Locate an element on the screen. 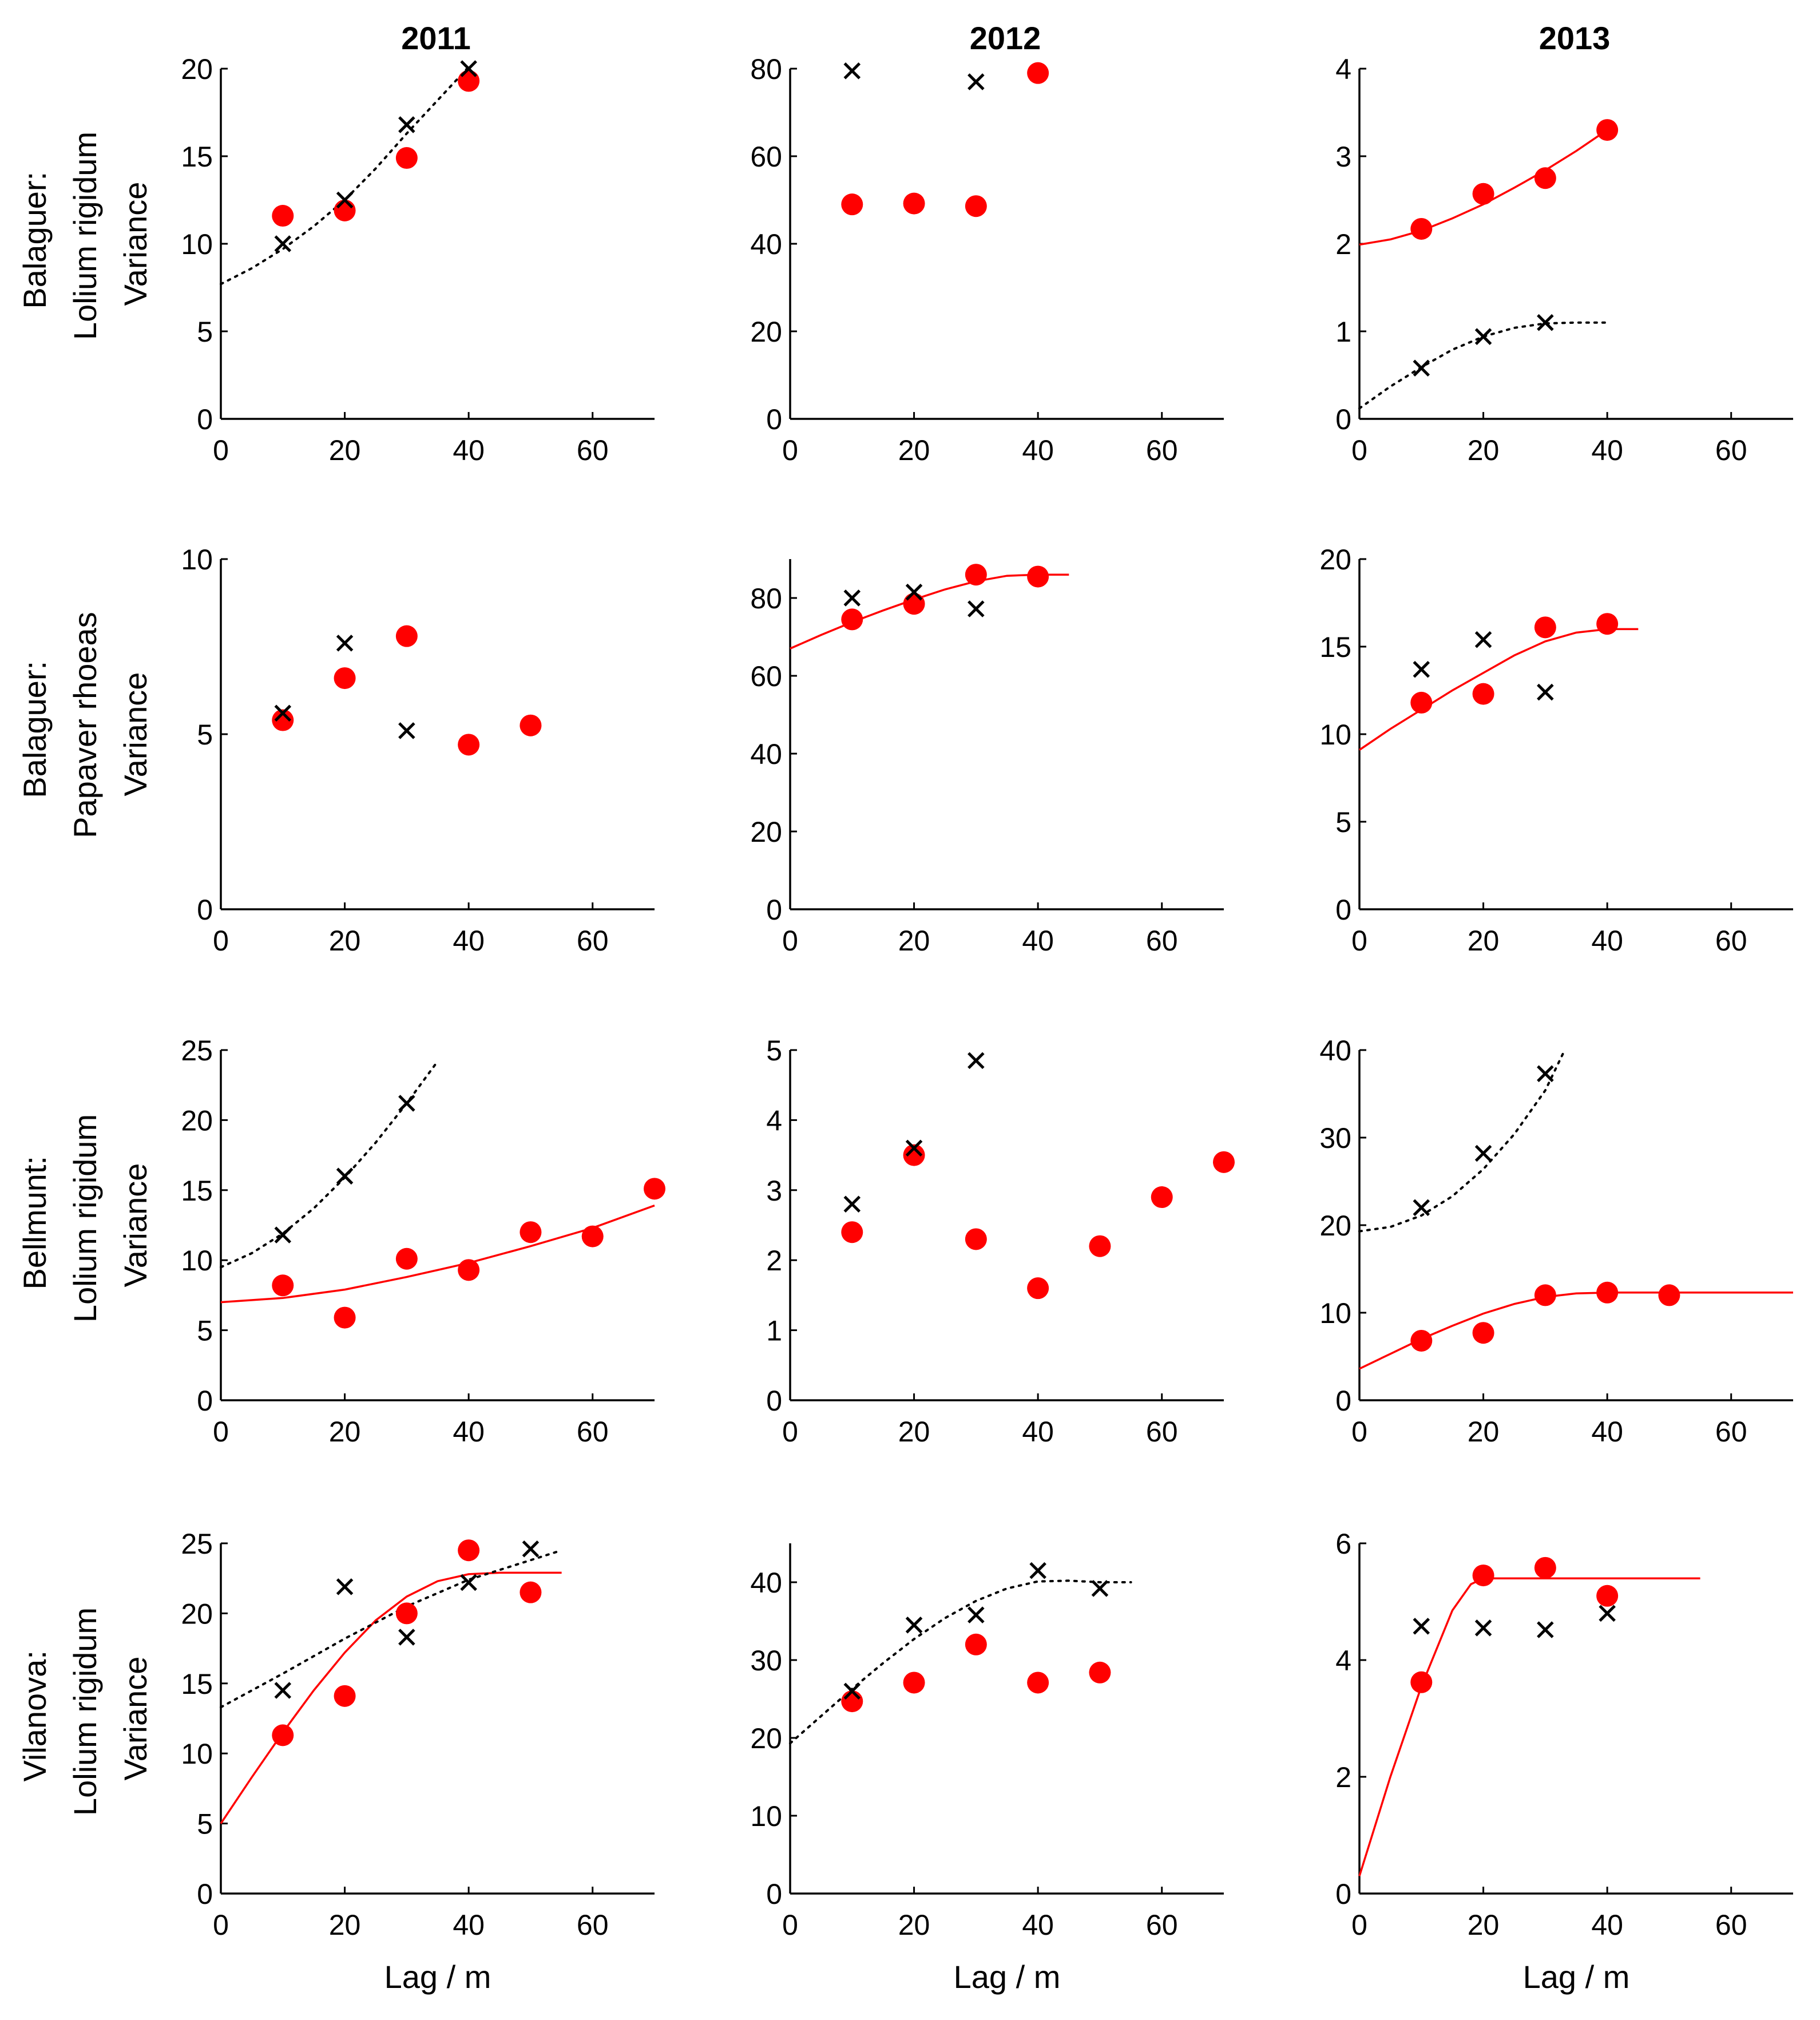 This screenshot has height=2020, width=1820. column-title-2011: 2011 is located at coordinates (436, 38).